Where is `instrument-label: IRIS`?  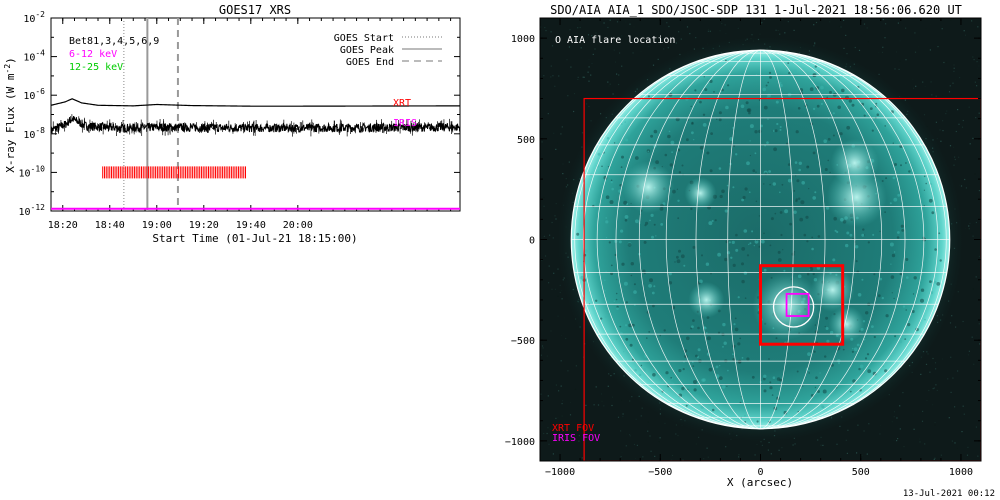
instrument-label: IRIS is located at coordinates (405, 123).